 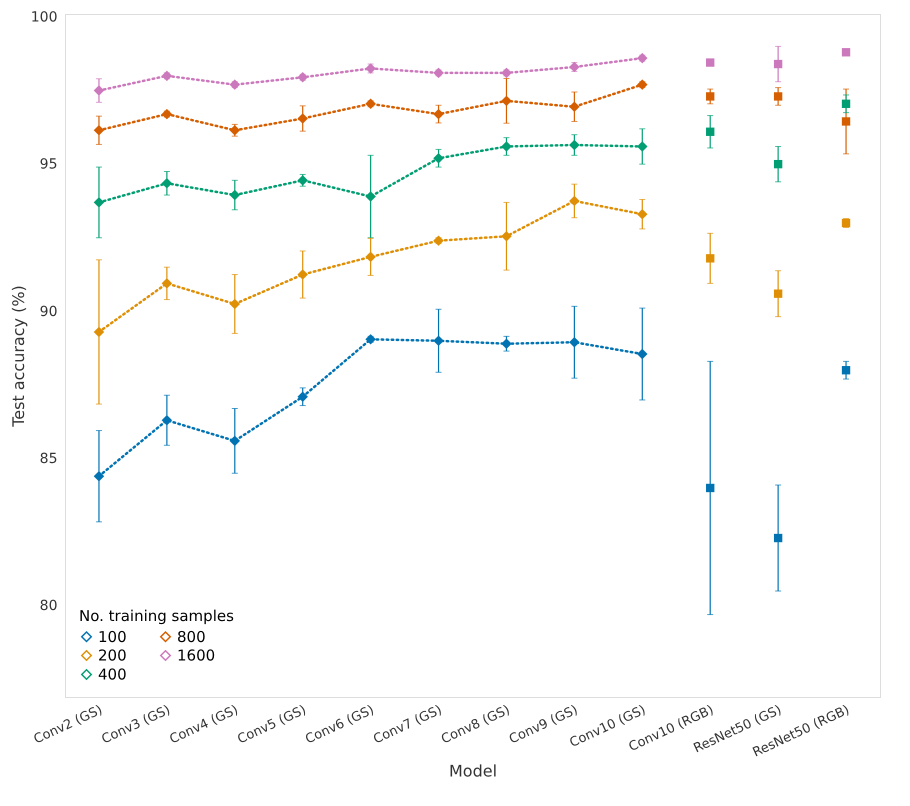 I want to click on y-tick-label: 90, so click(x=49, y=312).